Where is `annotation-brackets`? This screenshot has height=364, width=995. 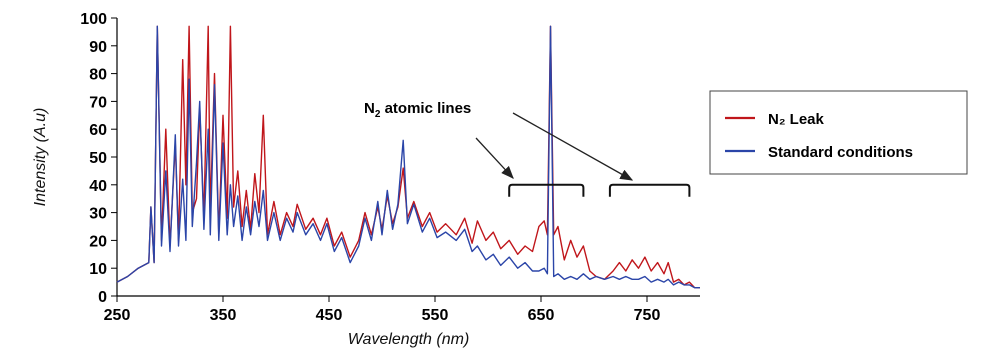
annotation-brackets is located at coordinates (599, 190).